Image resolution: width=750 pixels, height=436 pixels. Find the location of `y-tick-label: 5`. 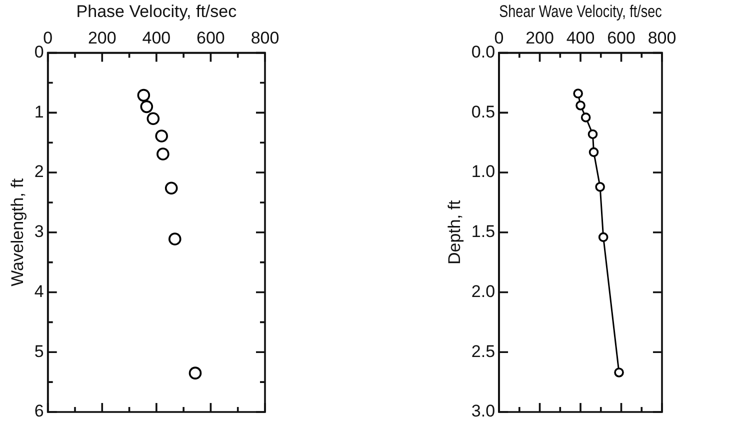

y-tick-label: 5 is located at coordinates (39, 351).